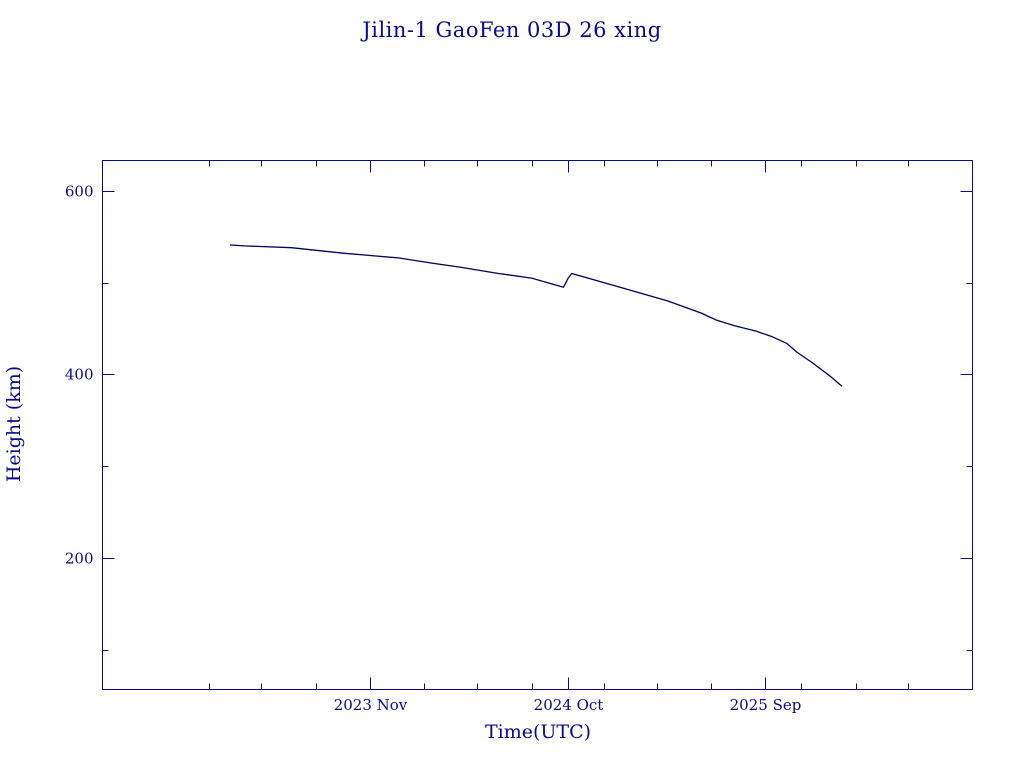  I want to click on y-tick-label: 600, so click(79, 192).